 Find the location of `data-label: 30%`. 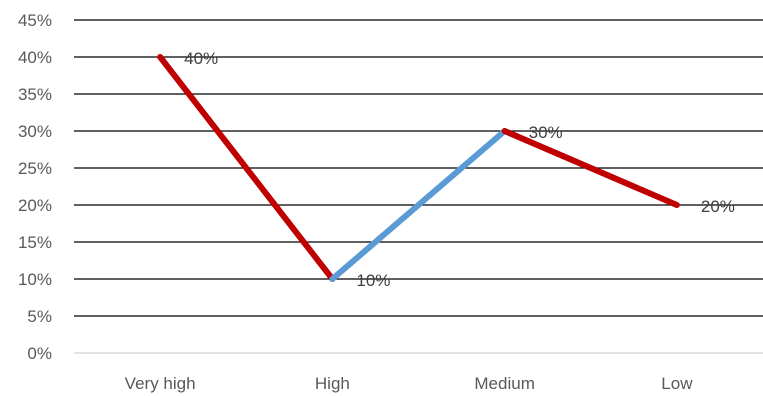

data-label: 30% is located at coordinates (546, 132).